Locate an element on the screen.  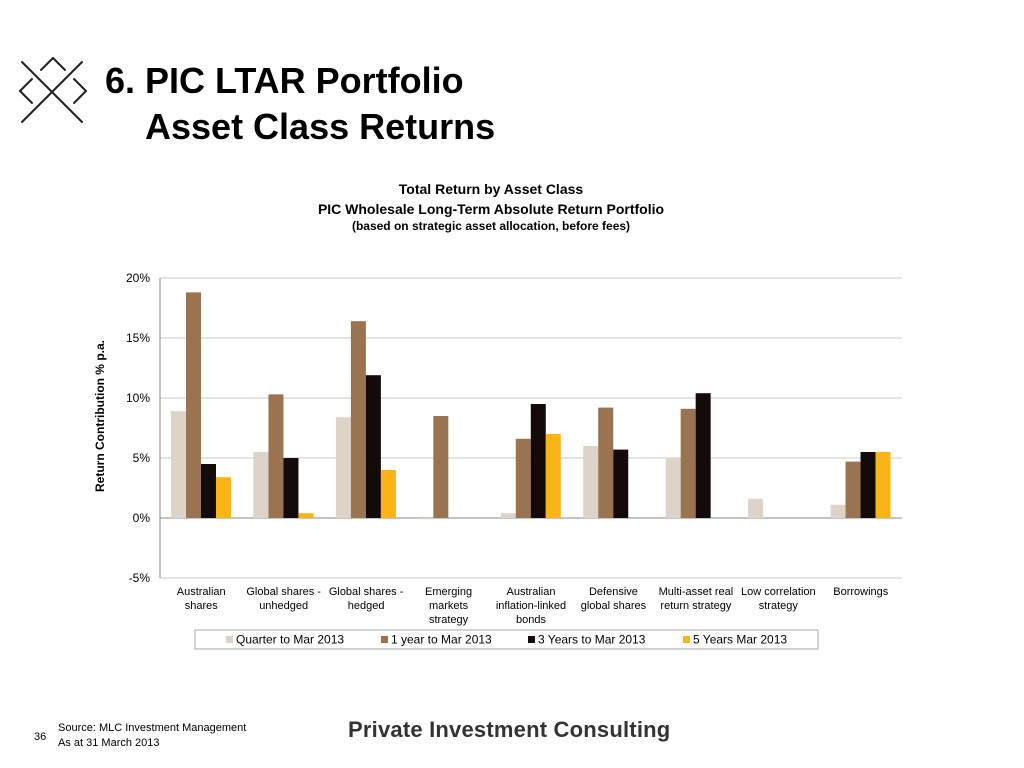
legend-label: 3 Years to Mar 2013 is located at coordinates (592, 640).